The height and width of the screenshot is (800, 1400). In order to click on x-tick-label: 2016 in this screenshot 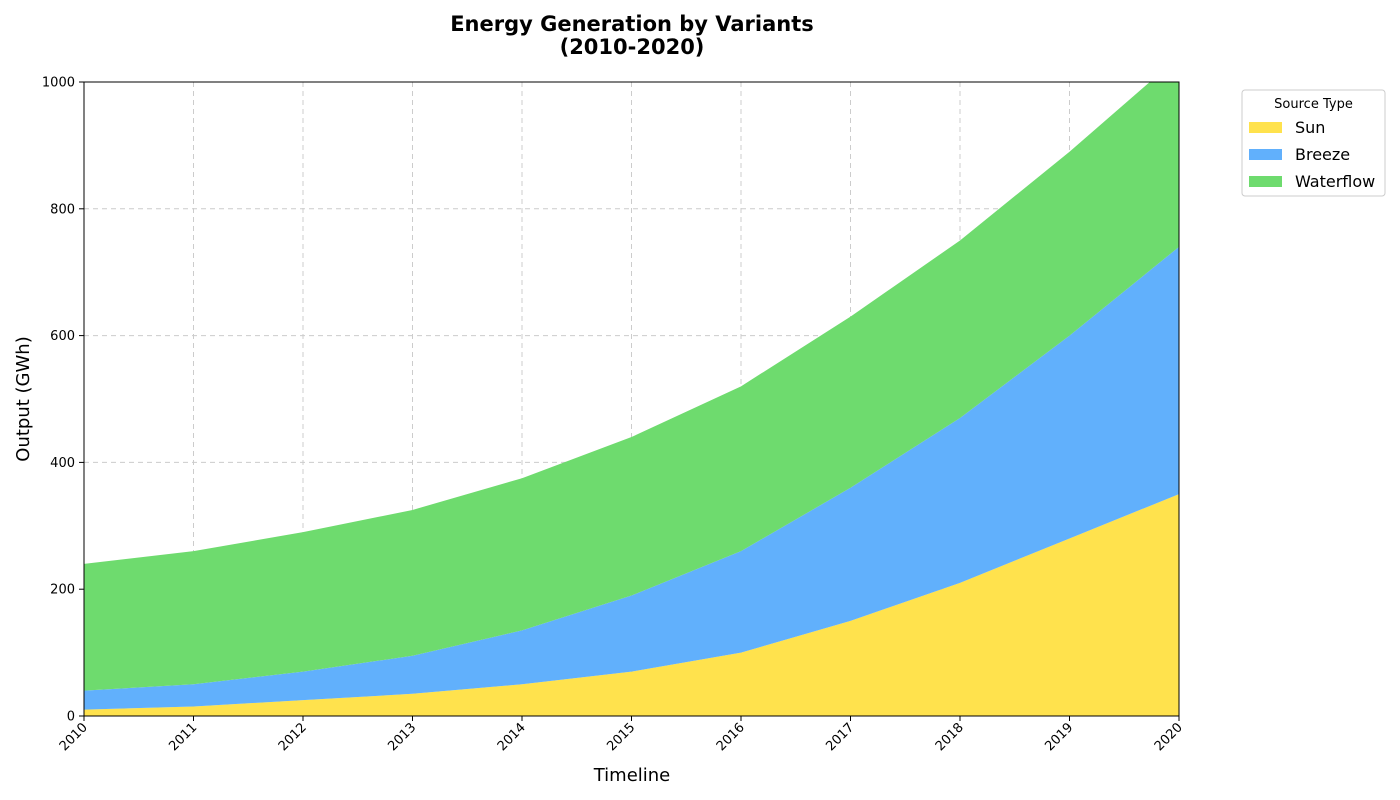, I will do `click(731, 737)`.